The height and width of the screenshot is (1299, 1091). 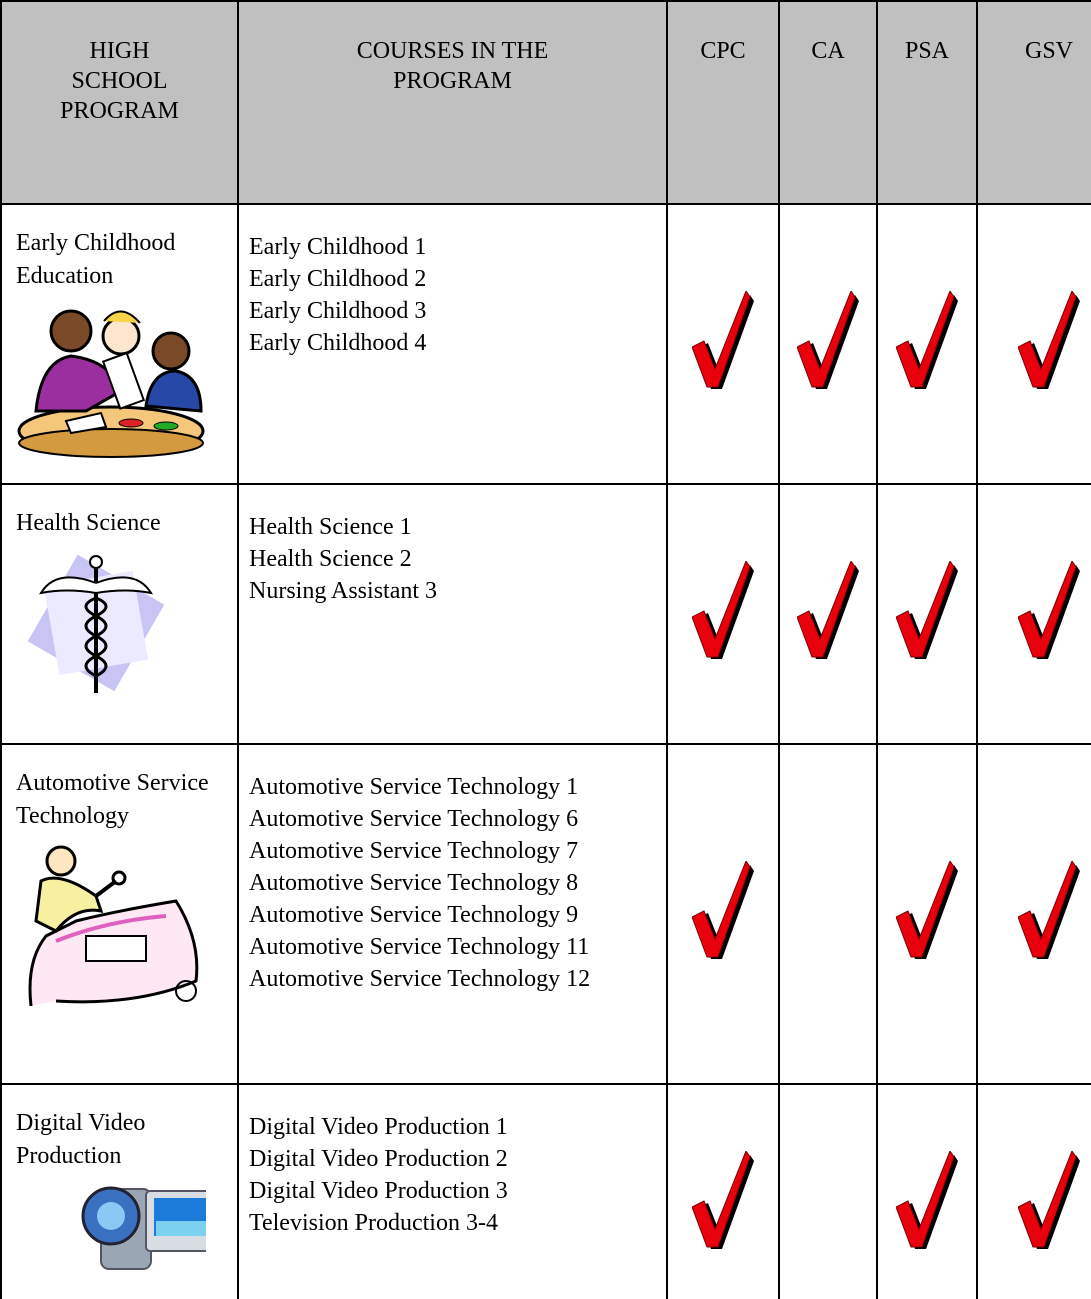 What do you see at coordinates (338, 311) in the screenshot?
I see `course-name: Early Childhood 3` at bounding box center [338, 311].